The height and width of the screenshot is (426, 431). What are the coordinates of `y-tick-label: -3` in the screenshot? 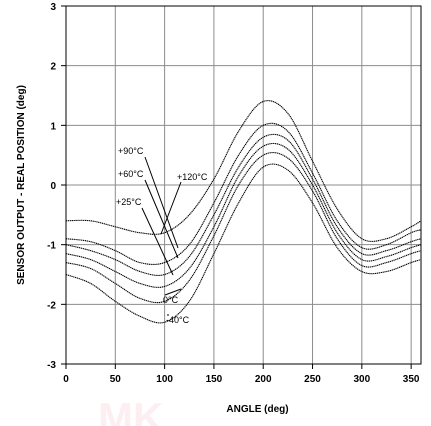 It's located at (51, 365).